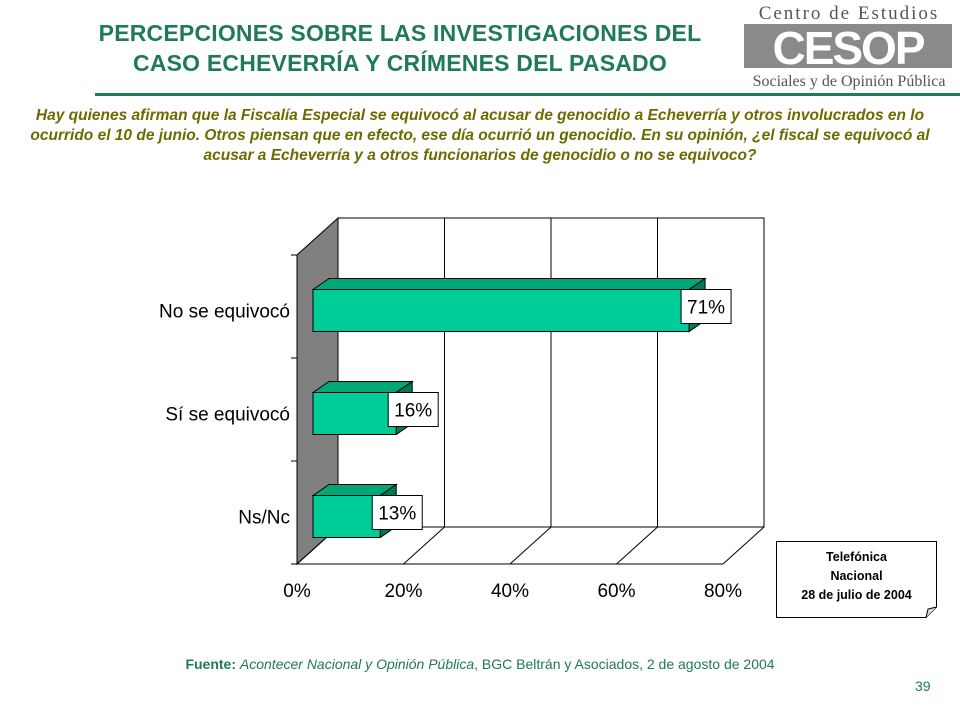 The width and height of the screenshot is (960, 720). I want to click on page-number: 39, so click(923, 686).